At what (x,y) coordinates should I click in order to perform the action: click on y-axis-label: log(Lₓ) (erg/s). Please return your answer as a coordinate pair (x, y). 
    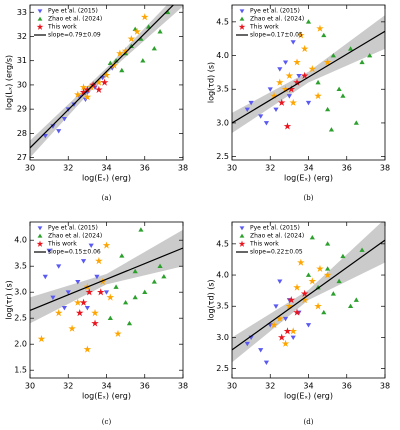
    Looking at the image, I should click on (9, 82).